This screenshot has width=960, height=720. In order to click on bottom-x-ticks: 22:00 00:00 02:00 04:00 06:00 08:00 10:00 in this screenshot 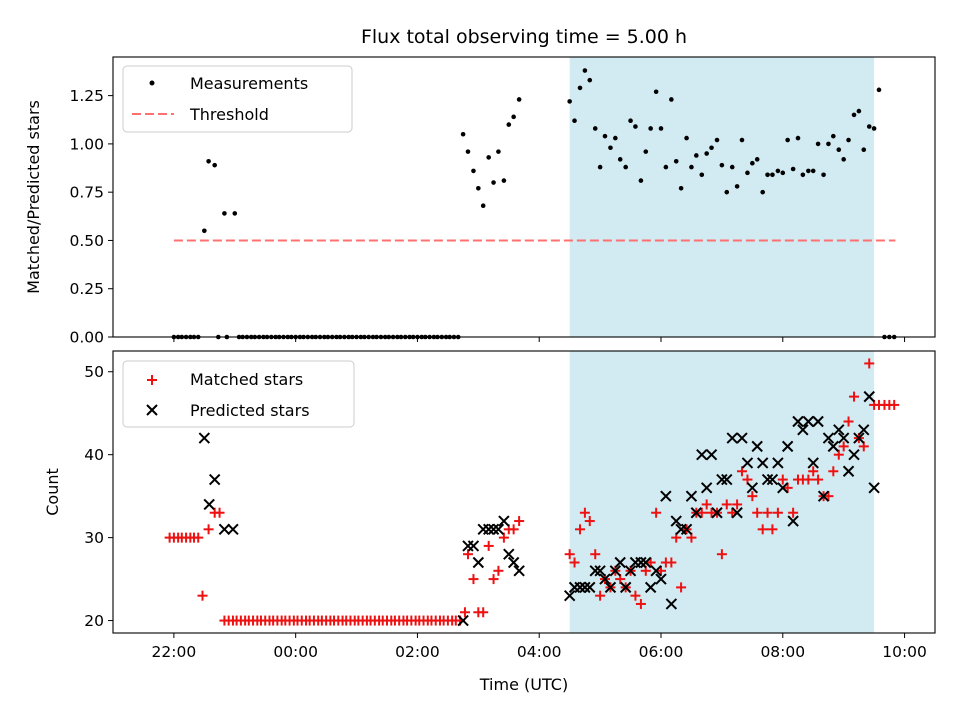, I will do `click(539, 647)`.